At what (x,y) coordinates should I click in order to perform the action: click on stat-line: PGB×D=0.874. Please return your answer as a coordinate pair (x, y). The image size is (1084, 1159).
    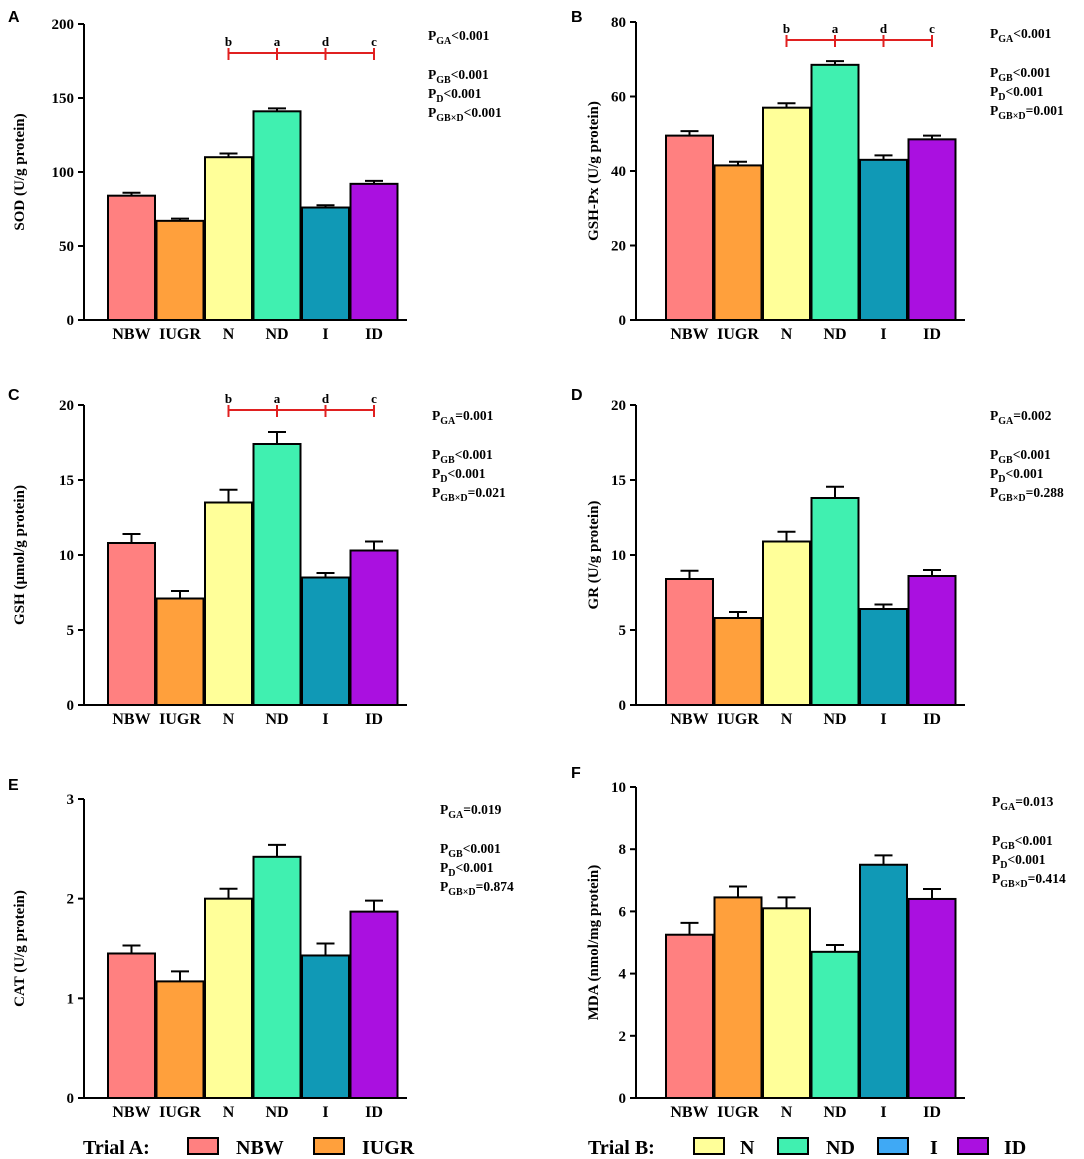
    Looking at the image, I should click on (477, 888).